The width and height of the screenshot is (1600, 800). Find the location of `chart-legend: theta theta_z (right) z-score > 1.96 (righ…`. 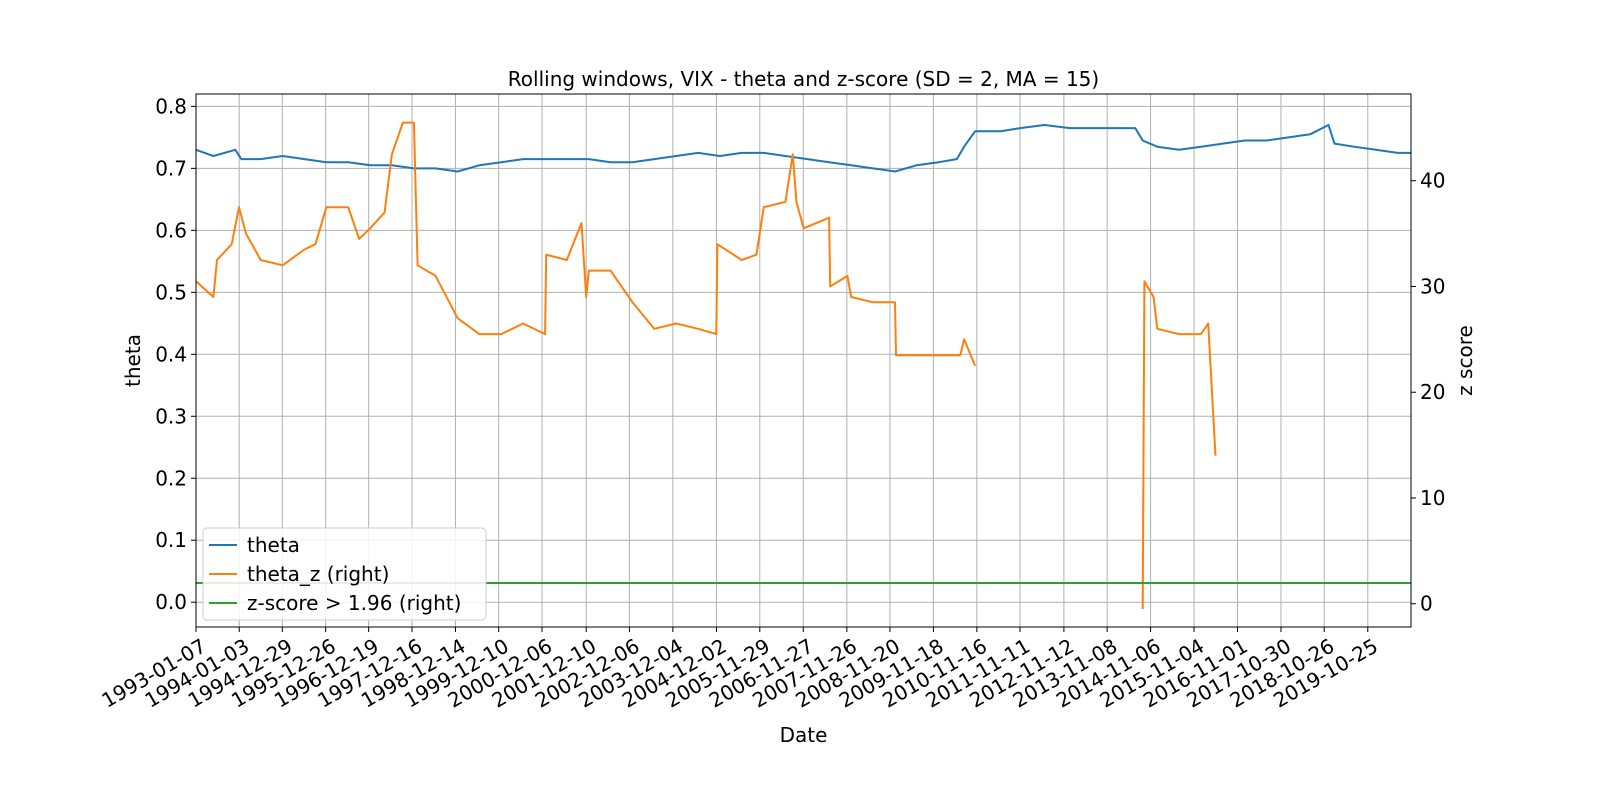

chart-legend: theta theta_z (right) z-score > 1.96 (righ… is located at coordinates (344, 574).